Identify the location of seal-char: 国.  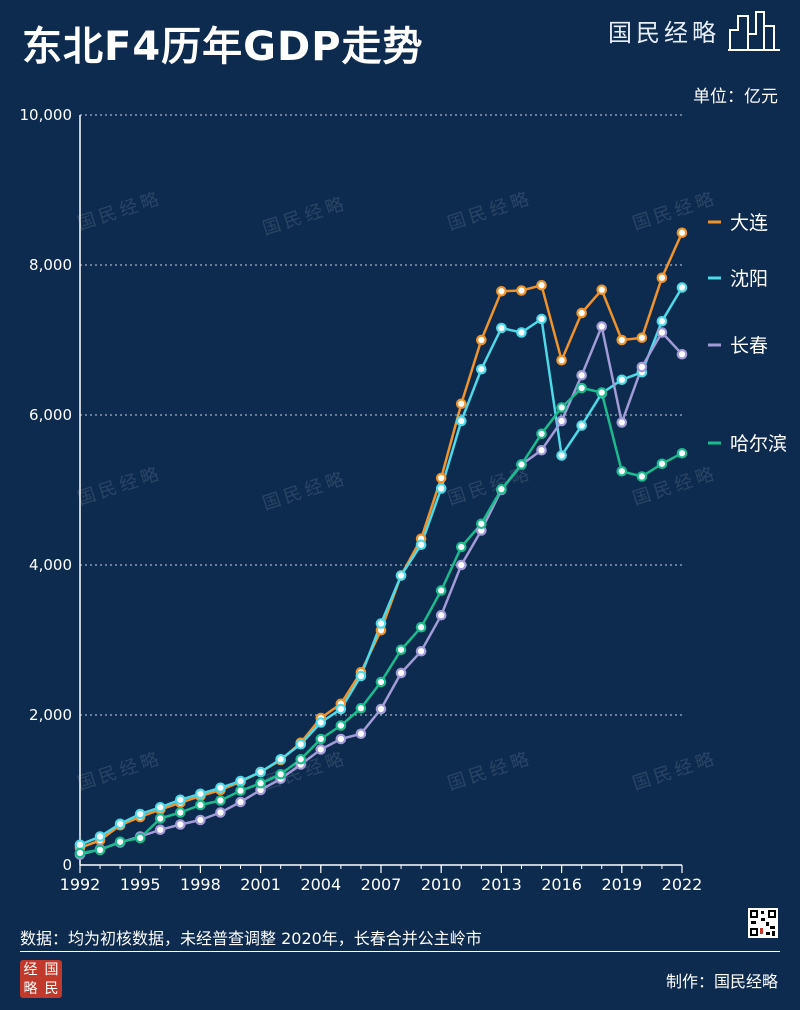
(51, 969).